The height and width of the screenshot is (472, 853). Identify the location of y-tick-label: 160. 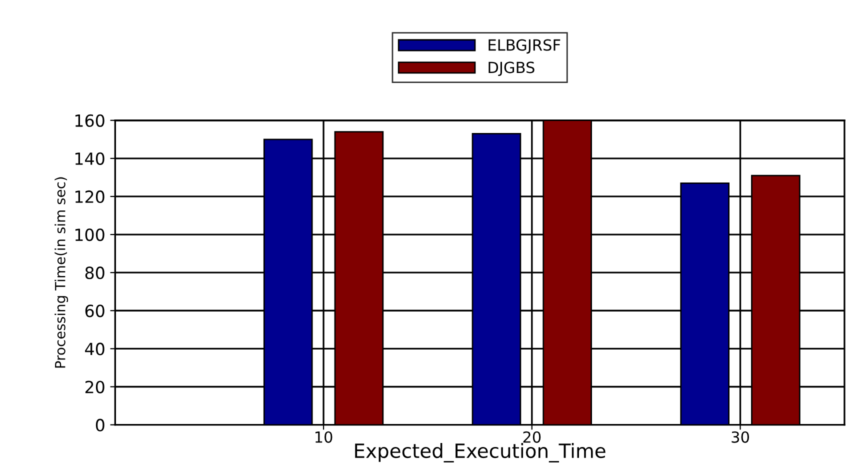
(89, 120).